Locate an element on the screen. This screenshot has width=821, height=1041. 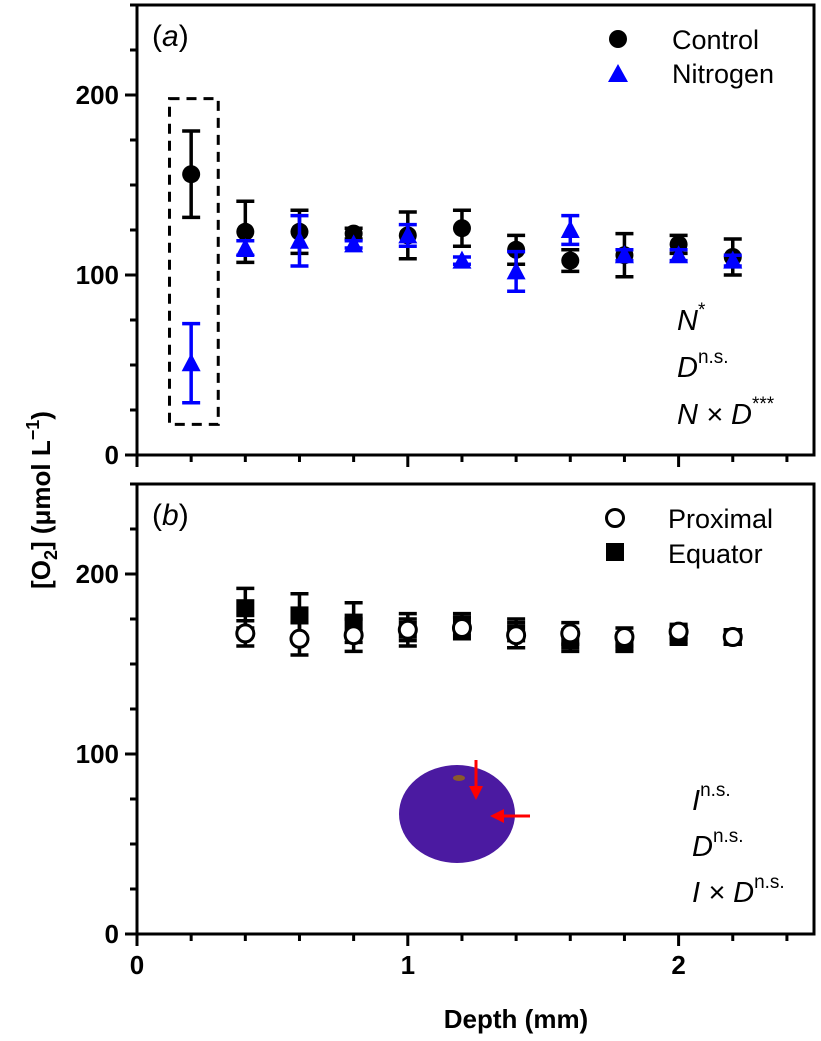
y-axis-title-subscript: 2 is located at coordinates (51, 555).